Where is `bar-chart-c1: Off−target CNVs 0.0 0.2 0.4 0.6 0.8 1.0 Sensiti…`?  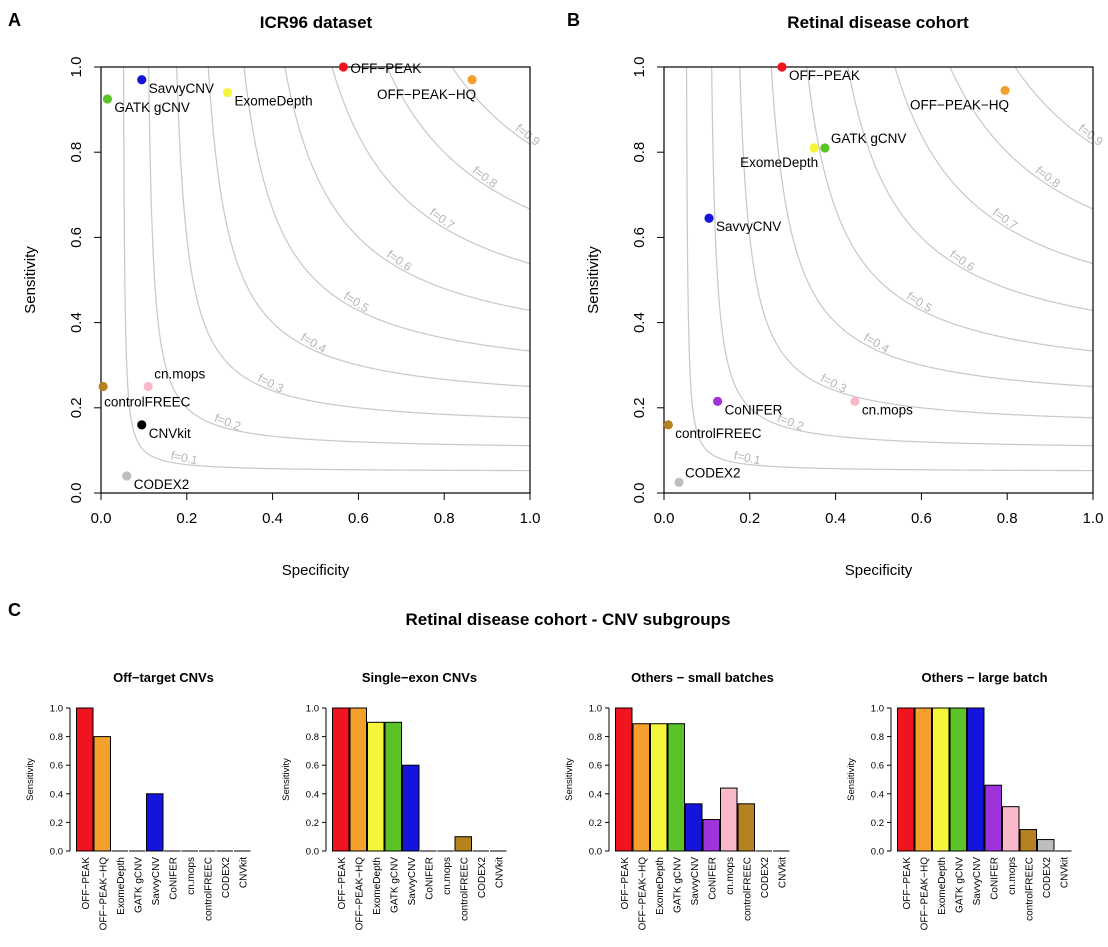
bar-chart-c1: Off−target CNVs 0.0 0.2 0.4 0.6 0.8 1.0 Sensiti… is located at coordinates (138, 800).